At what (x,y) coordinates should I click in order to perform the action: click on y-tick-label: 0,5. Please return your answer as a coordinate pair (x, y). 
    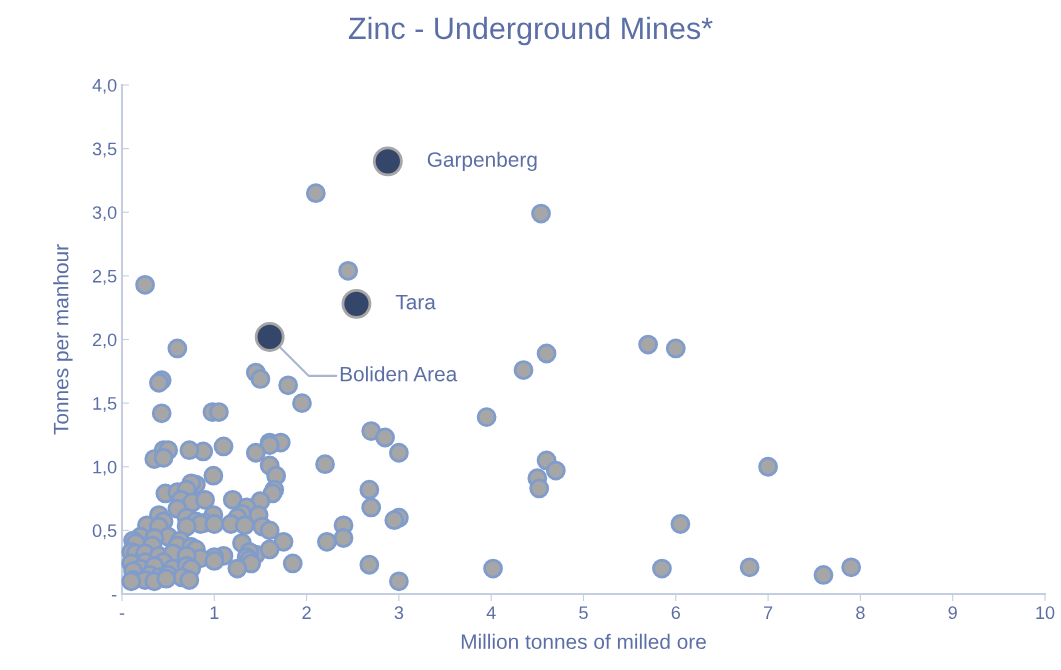
    Looking at the image, I should click on (104, 532).